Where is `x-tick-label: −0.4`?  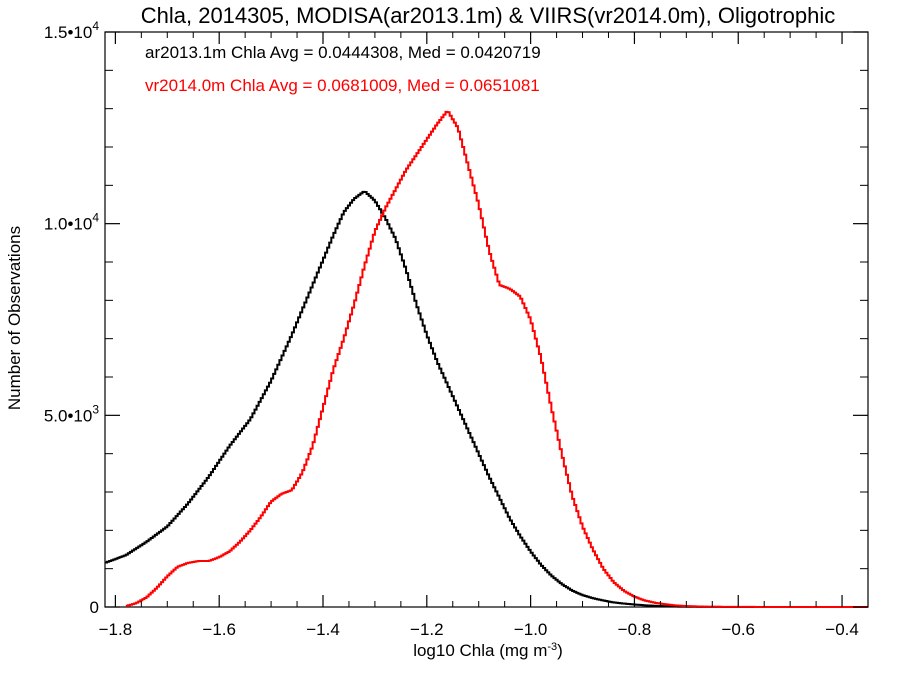 x-tick-label: −0.4 is located at coordinates (842, 629).